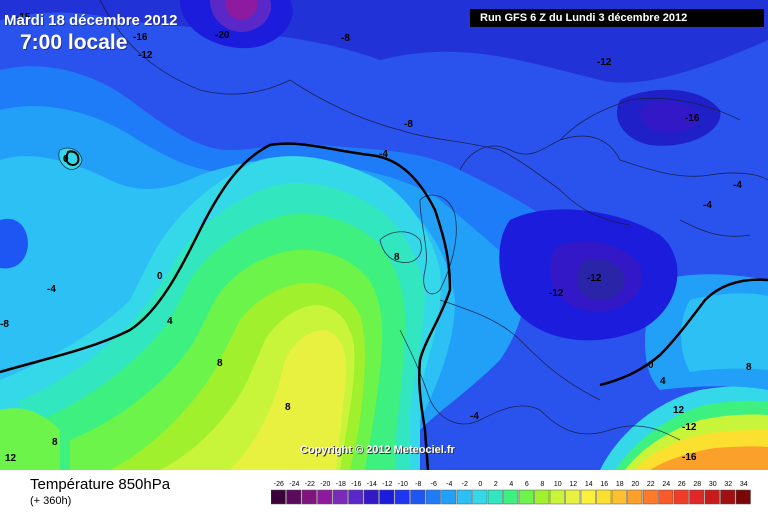 This screenshot has height=512, width=768. Describe the element at coordinates (697, 484) in the screenshot. I see `legend-tick-label: 28` at that location.